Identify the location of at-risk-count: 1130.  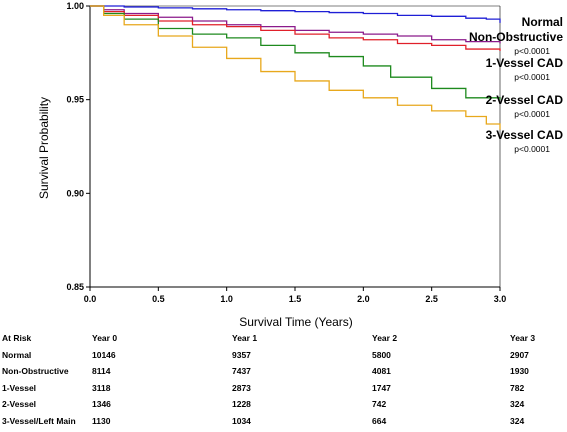
(101, 421).